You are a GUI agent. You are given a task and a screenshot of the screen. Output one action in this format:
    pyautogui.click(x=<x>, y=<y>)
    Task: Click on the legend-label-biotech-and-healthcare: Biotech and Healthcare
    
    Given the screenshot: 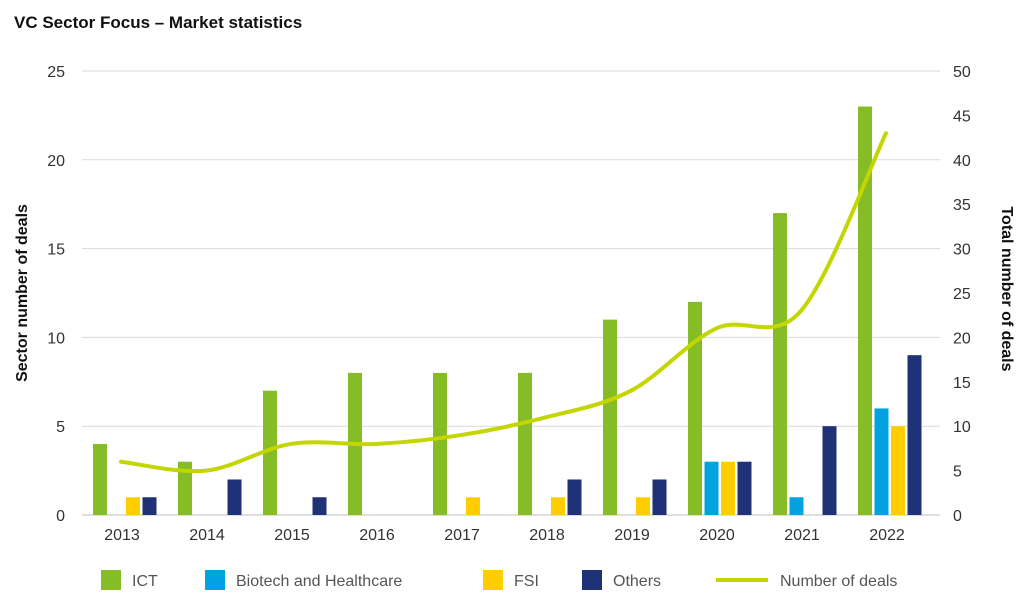 What is the action you would take?
    pyautogui.click(x=319, y=581)
    